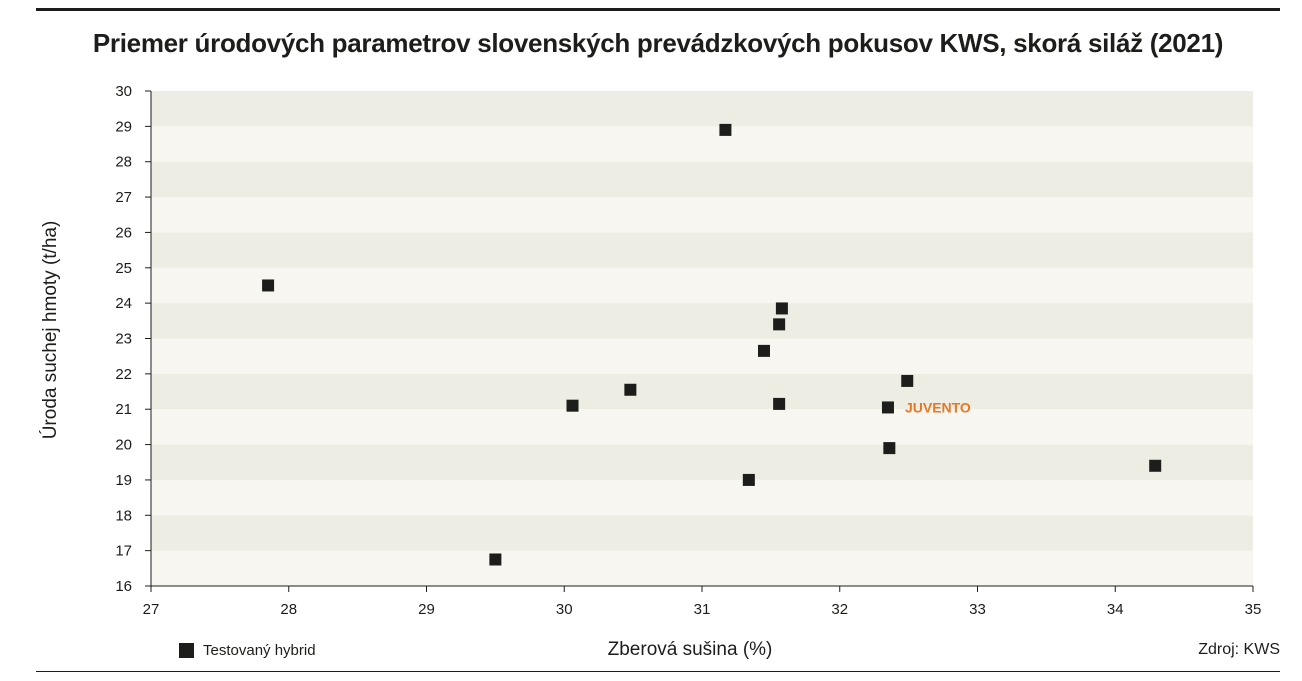 This screenshot has width=1302, height=681. What do you see at coordinates (977, 609) in the screenshot?
I see `x-tick-label: 33` at bounding box center [977, 609].